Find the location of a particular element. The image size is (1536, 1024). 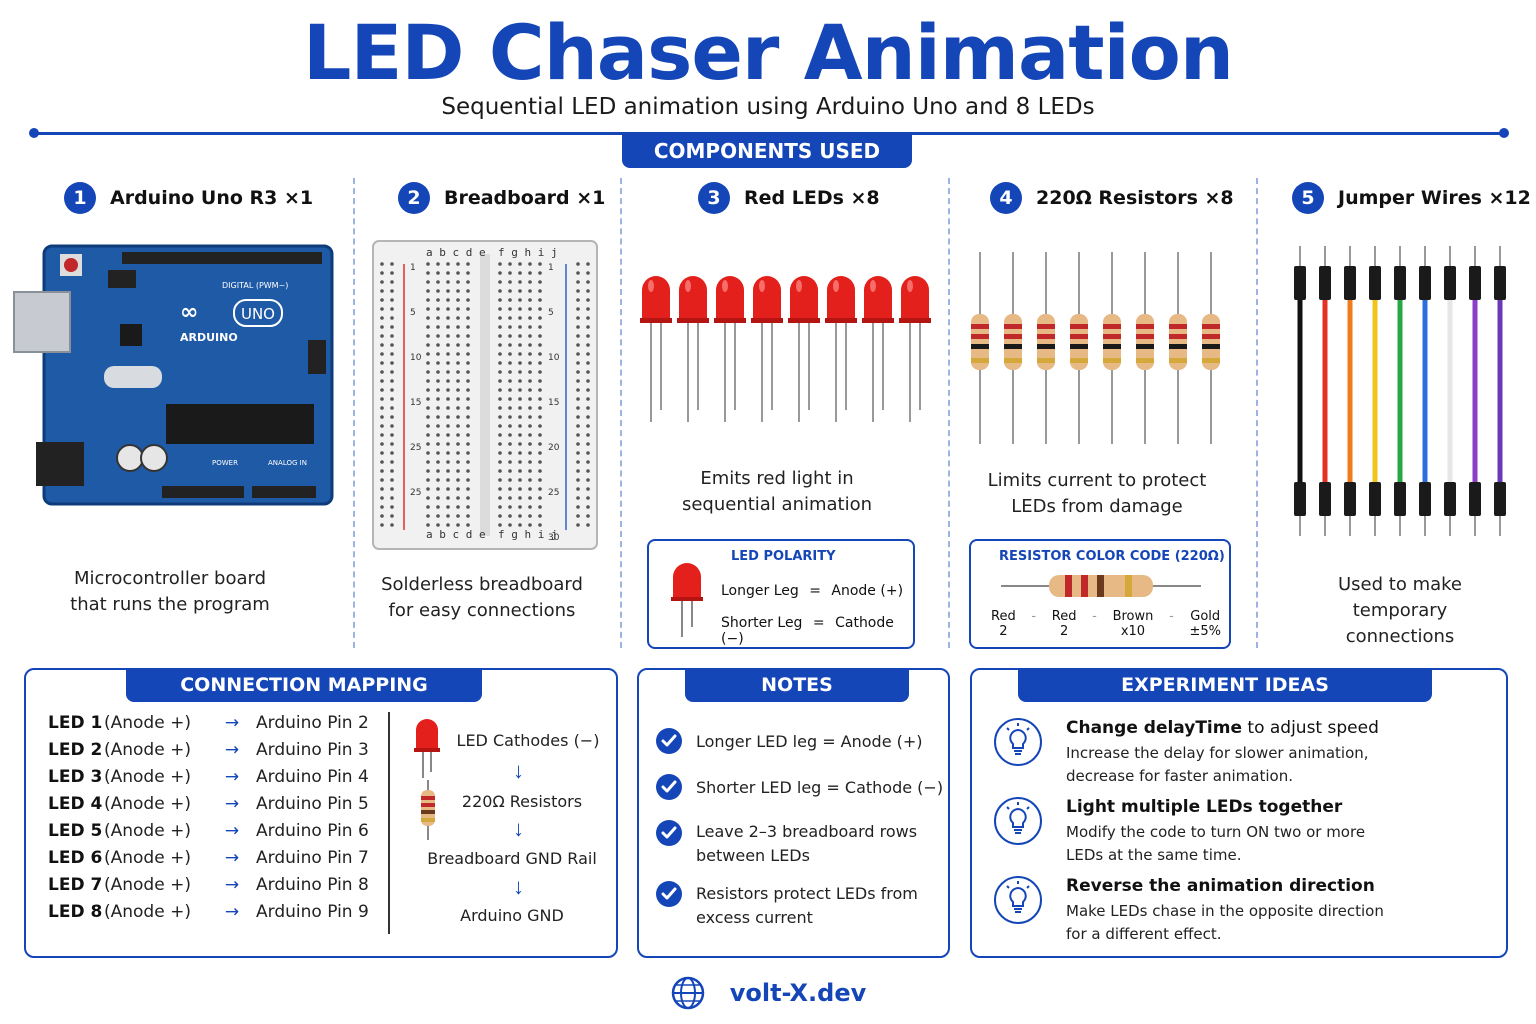

mapping-led: LED 5 is located at coordinates (75, 831).